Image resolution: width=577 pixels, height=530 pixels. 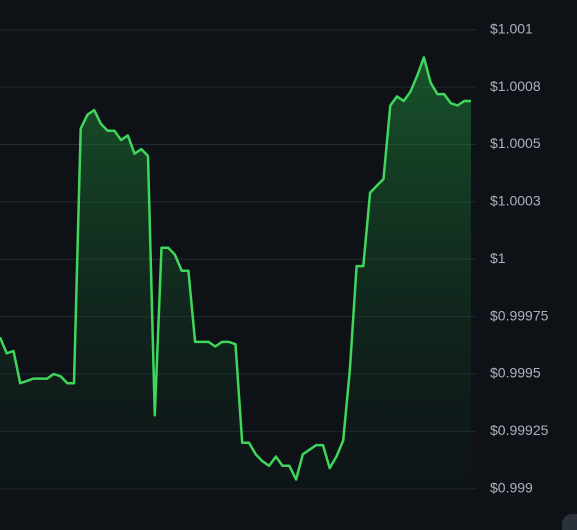 What do you see at coordinates (519, 430) in the screenshot?
I see `y-tick-label: $0.99925` at bounding box center [519, 430].